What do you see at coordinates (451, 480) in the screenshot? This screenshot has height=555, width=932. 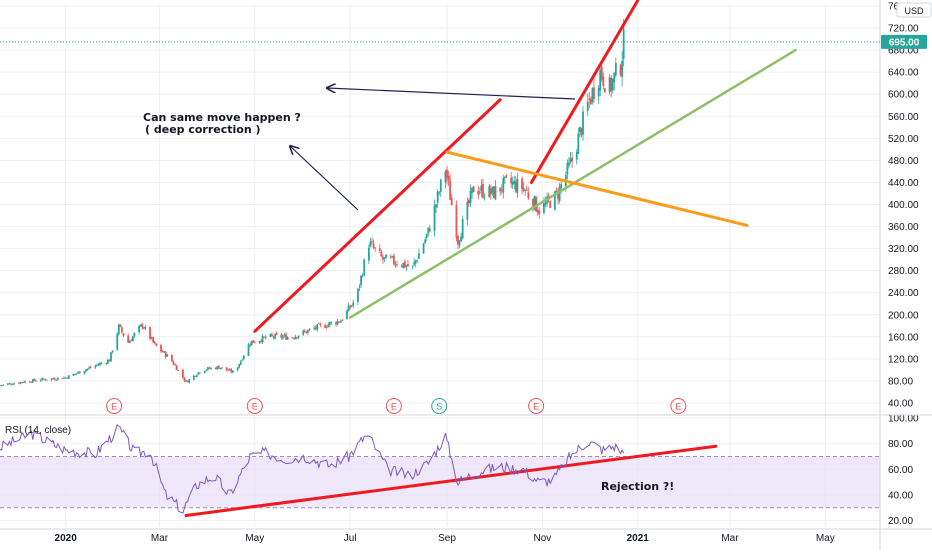 I see `trend-red-rsi-line` at bounding box center [451, 480].